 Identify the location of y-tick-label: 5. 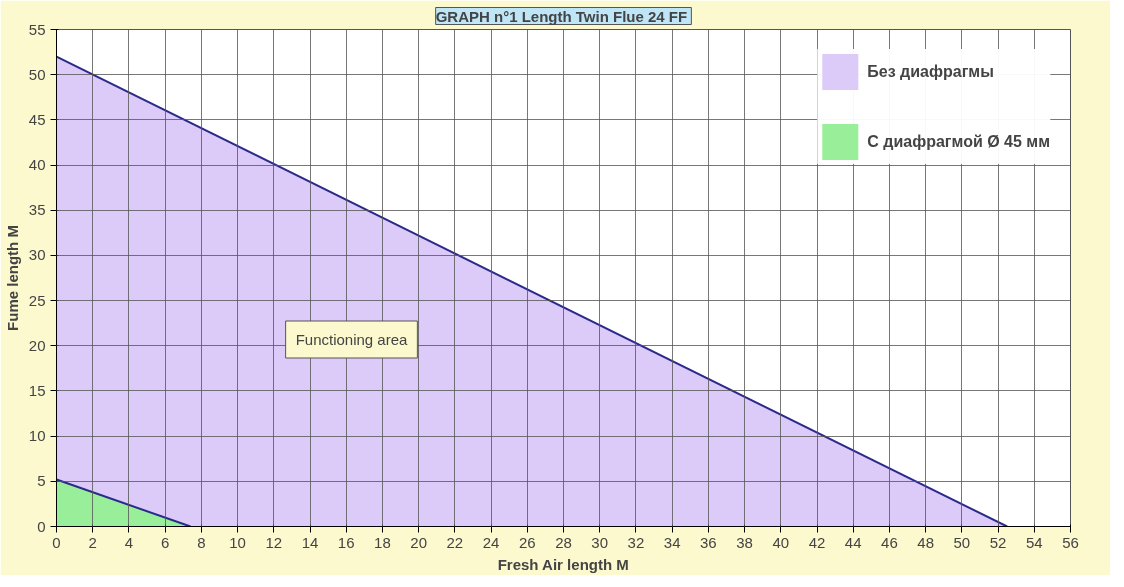
(41, 481).